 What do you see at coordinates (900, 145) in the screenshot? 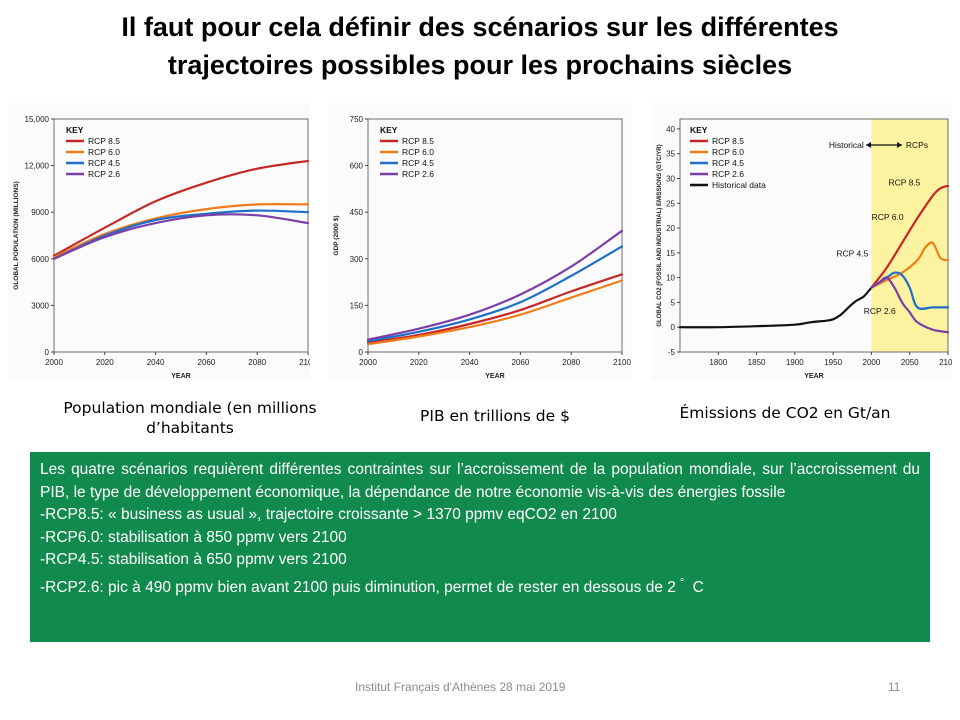
I see `annotation-arrowhead-right` at bounding box center [900, 145].